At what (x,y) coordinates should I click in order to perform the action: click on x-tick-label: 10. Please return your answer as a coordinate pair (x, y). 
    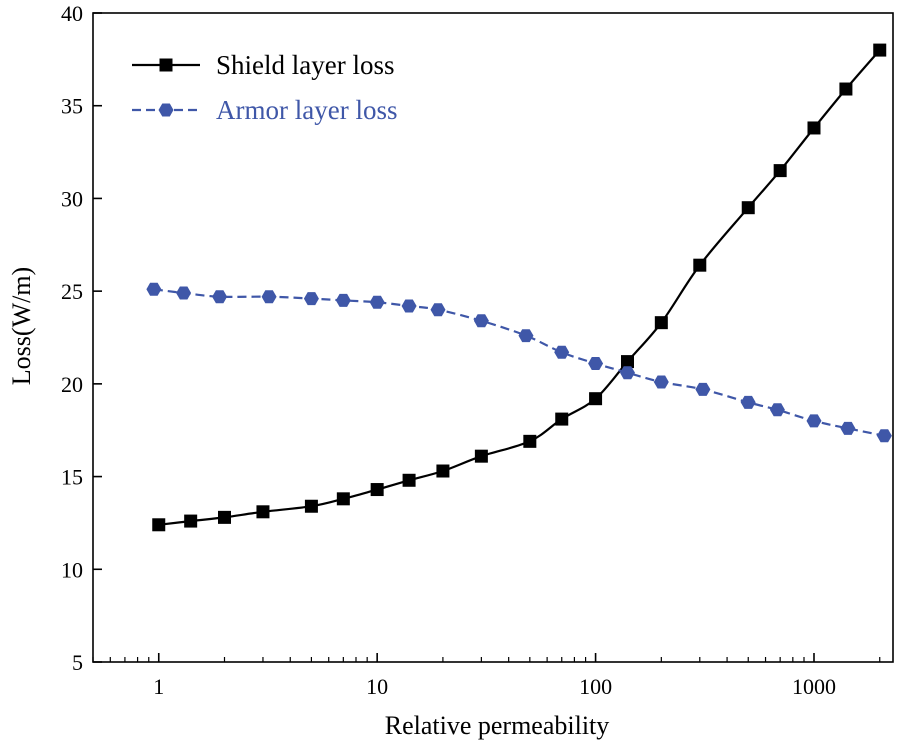
    Looking at the image, I should click on (377, 686).